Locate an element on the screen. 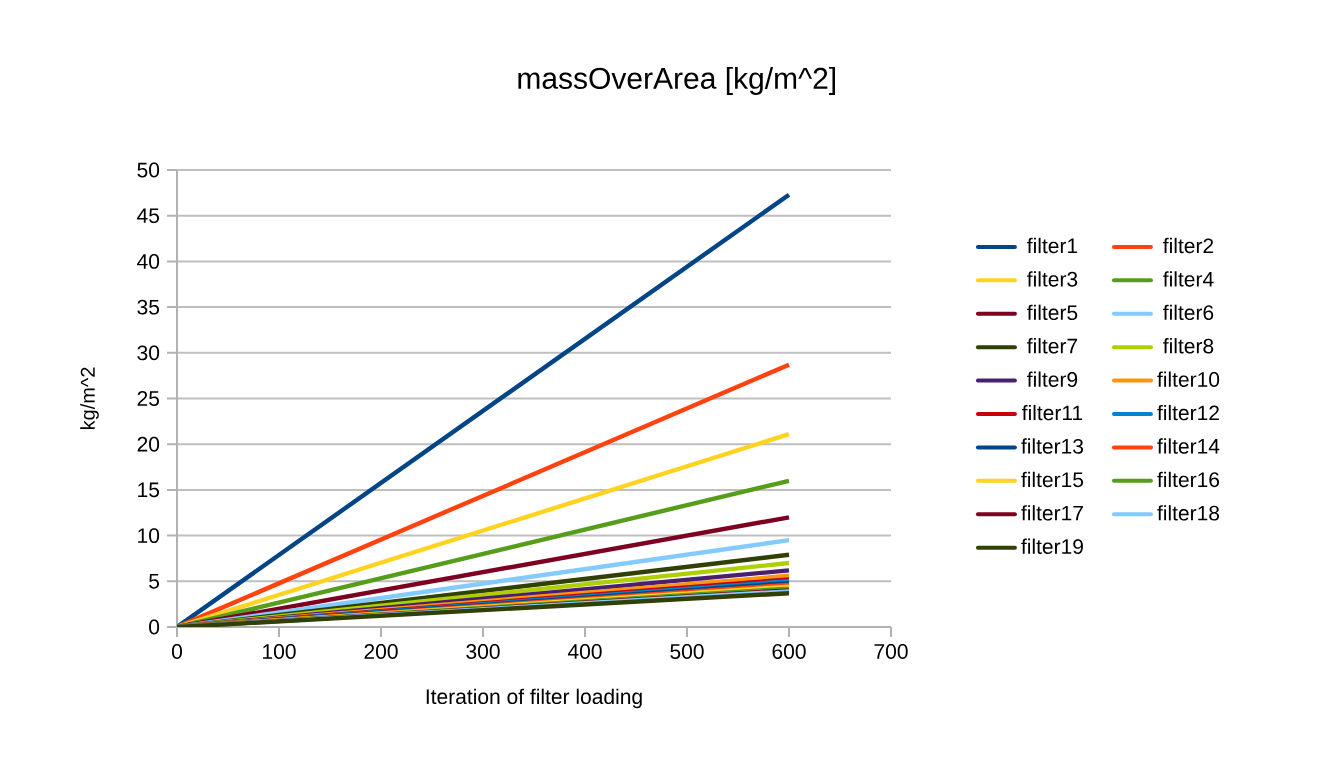  legend-label: filter5 is located at coordinates (1052, 312).